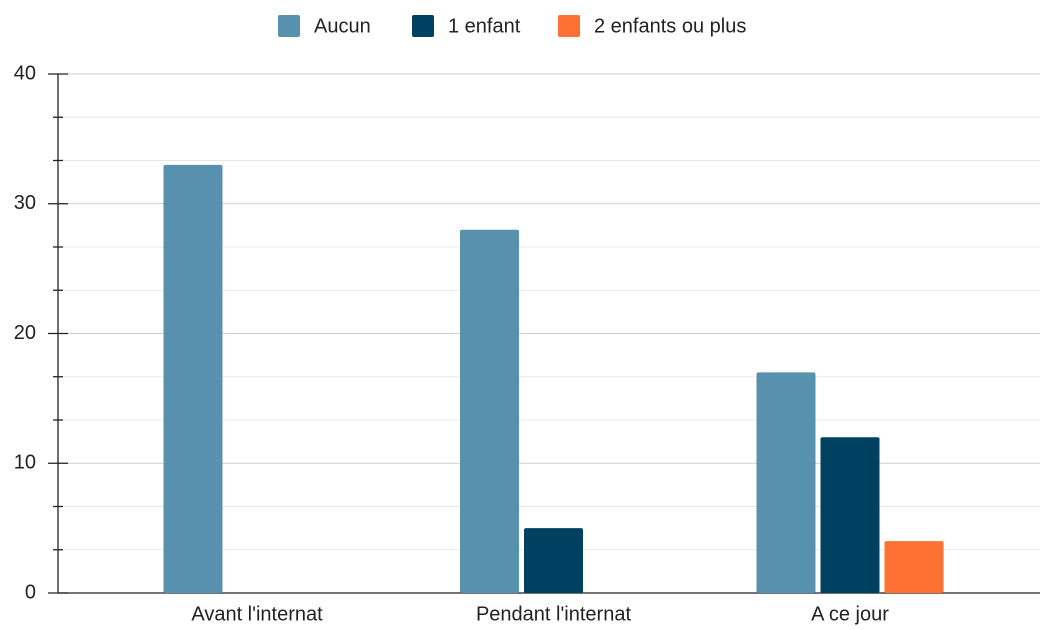 This screenshot has width=1040, height=630. Describe the element at coordinates (484, 26) in the screenshot. I see `legend-label: 1 enfant` at that location.